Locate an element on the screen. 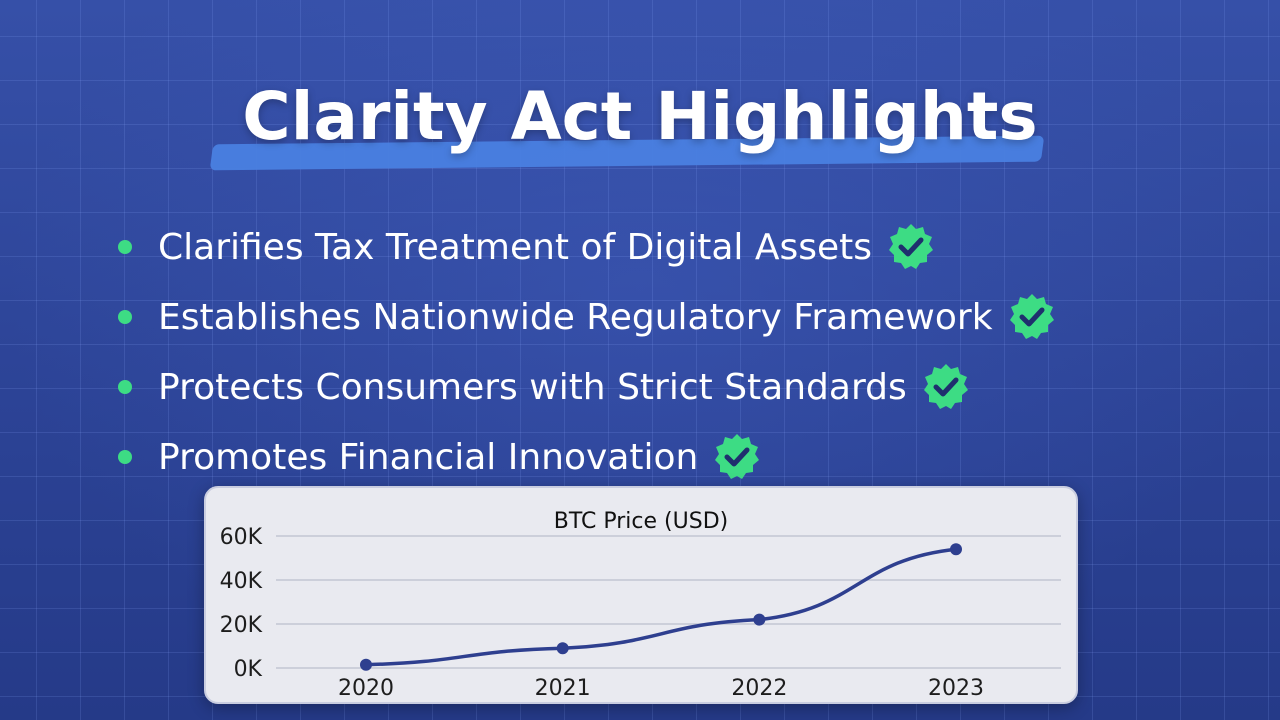 The height and width of the screenshot is (720, 1280). series-line is located at coordinates (661, 607).